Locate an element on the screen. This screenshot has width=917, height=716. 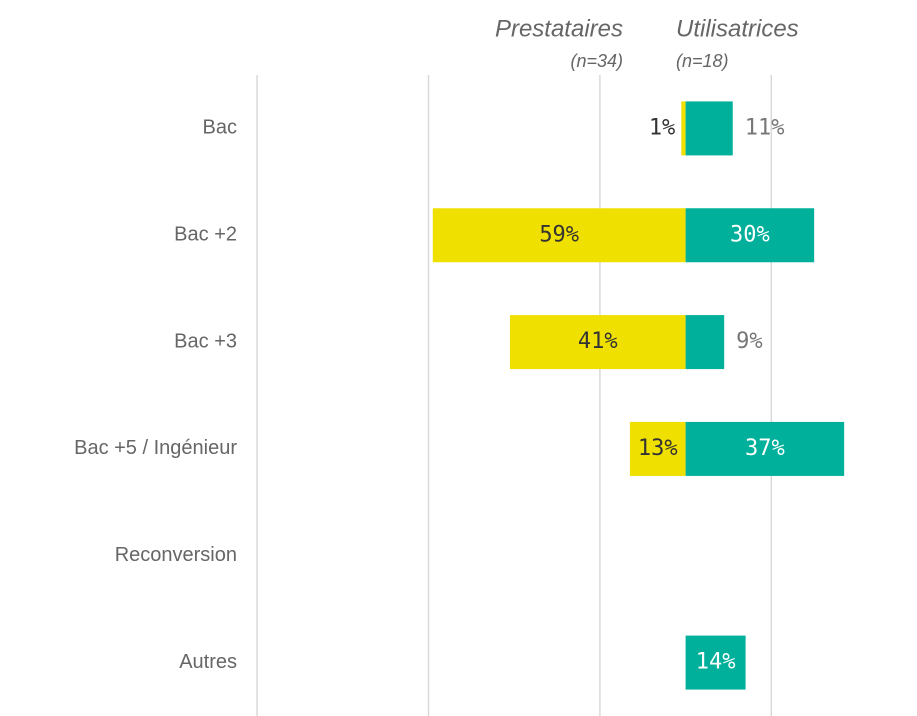
value-label: 37% is located at coordinates (765, 448).